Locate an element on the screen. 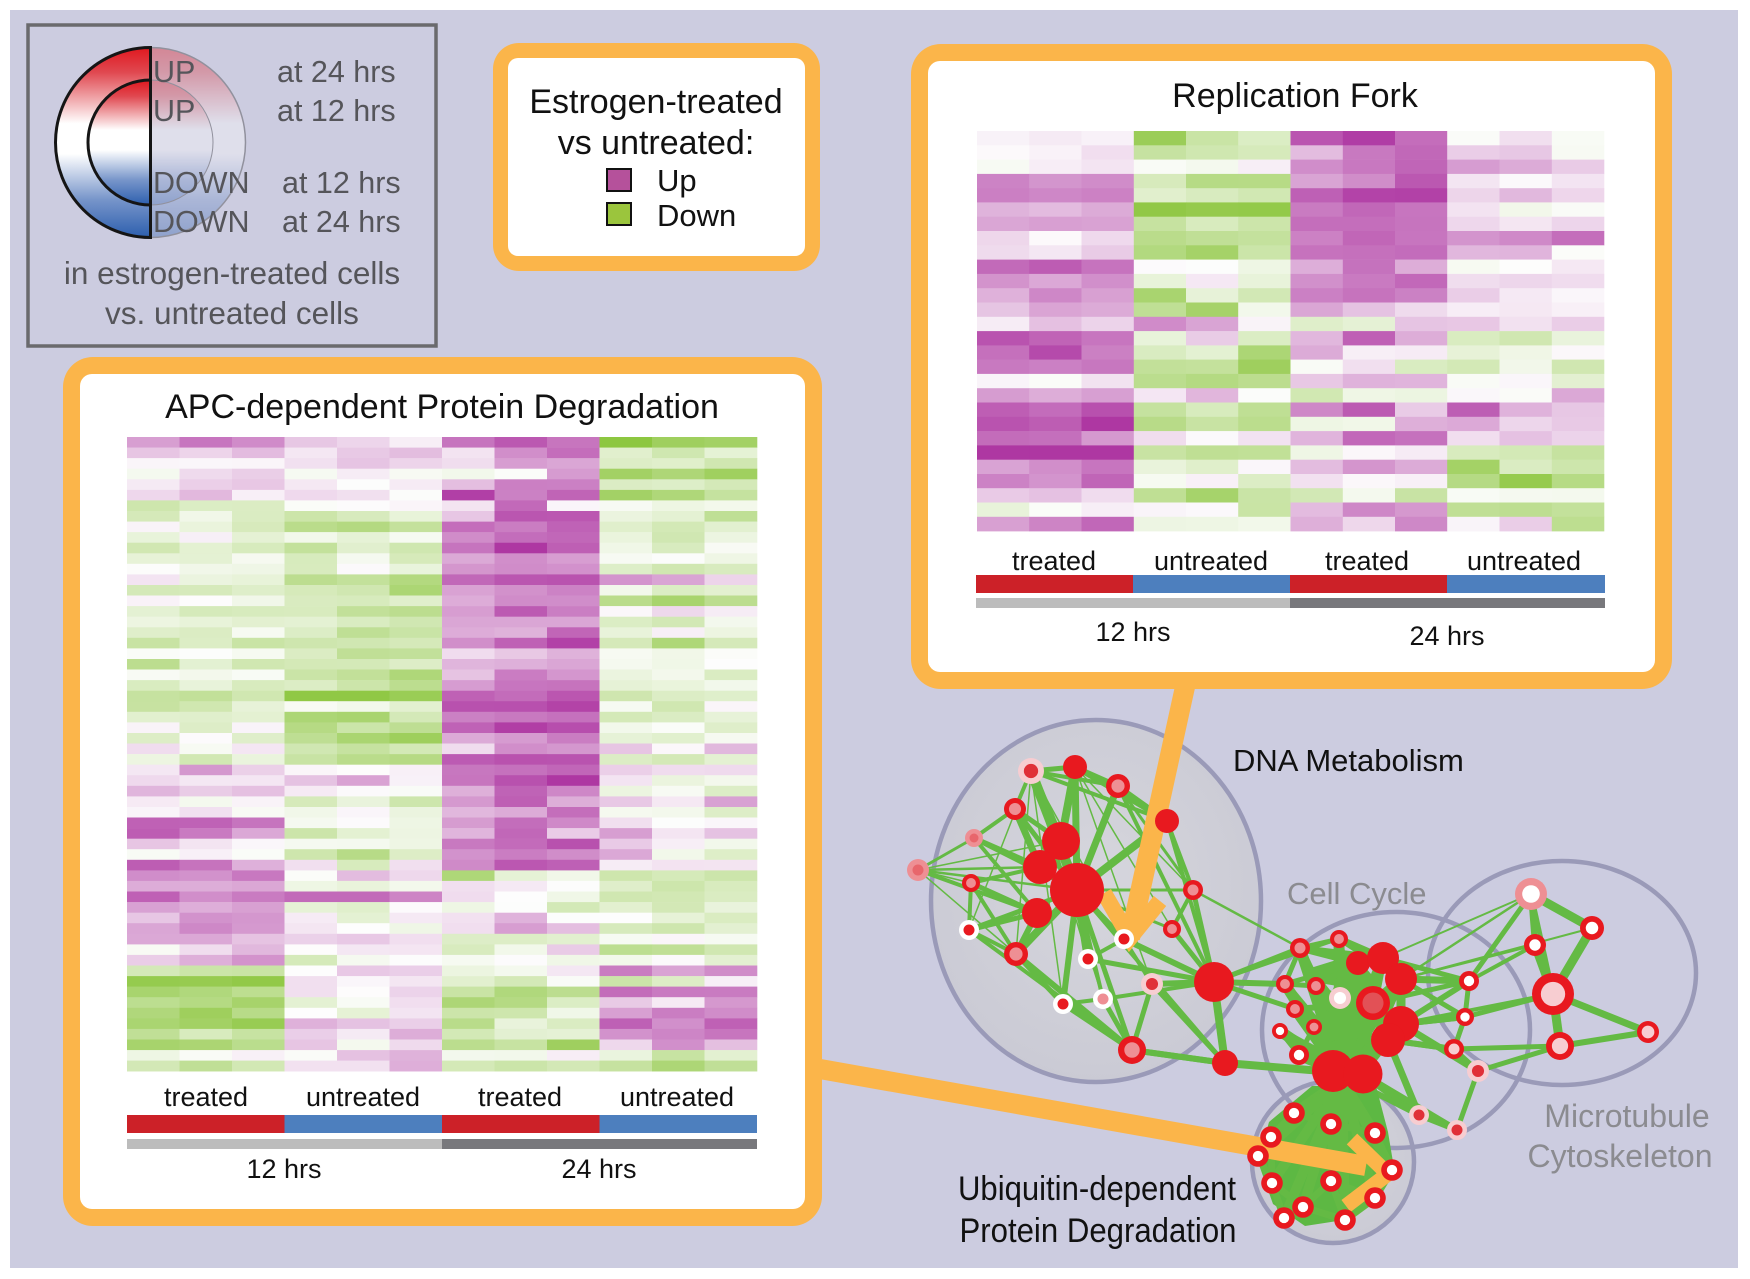  svg-text: Cell Cycle is located at coordinates (1357, 893).